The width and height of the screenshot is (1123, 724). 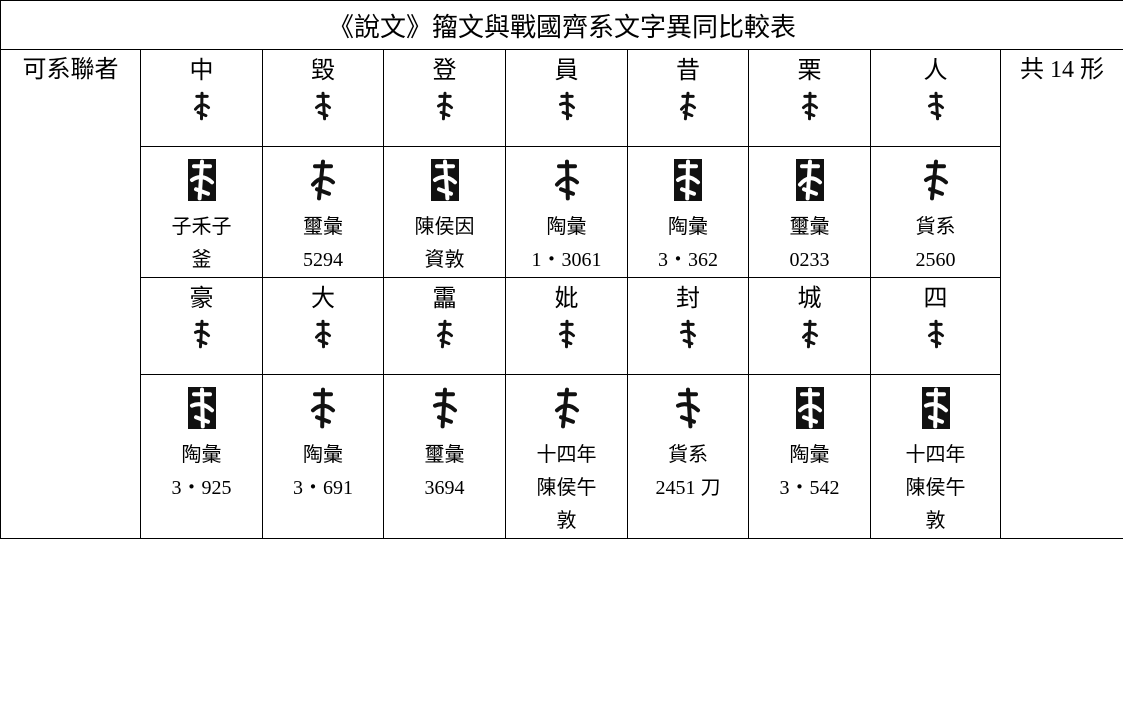 I want to click on character: 靁, so click(x=444, y=299).